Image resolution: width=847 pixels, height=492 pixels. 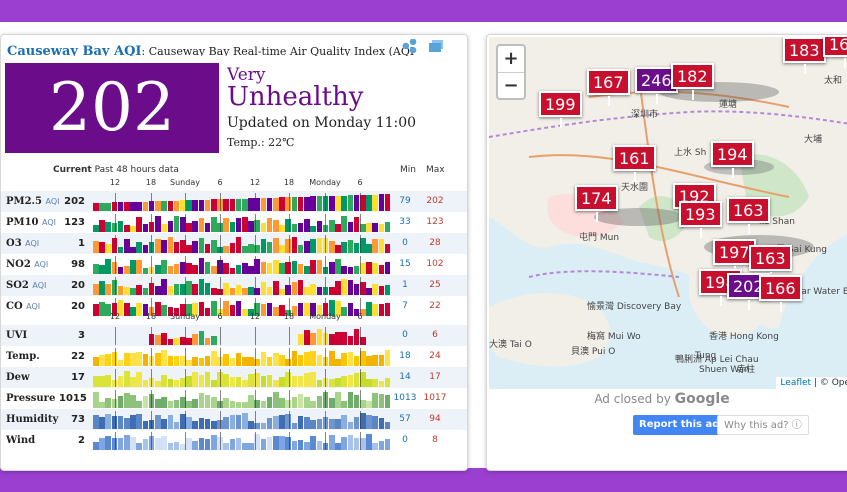 I want to click on zoom-in-button: +, so click(x=511, y=58).